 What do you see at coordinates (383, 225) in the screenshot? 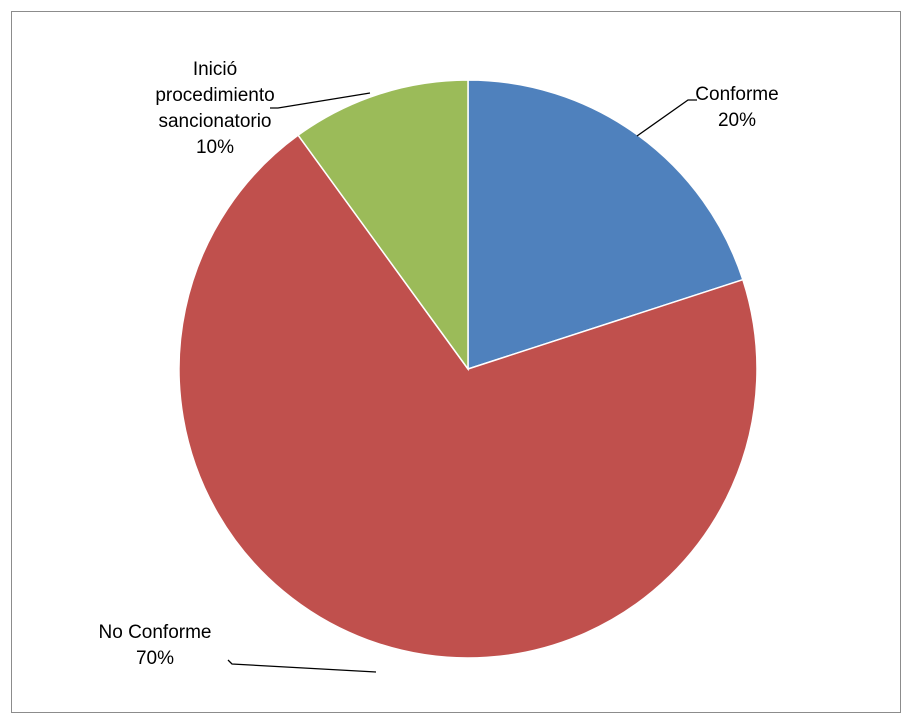
I see `pie-slice-inicio-procedimiento-sancionatorio` at bounding box center [383, 225].